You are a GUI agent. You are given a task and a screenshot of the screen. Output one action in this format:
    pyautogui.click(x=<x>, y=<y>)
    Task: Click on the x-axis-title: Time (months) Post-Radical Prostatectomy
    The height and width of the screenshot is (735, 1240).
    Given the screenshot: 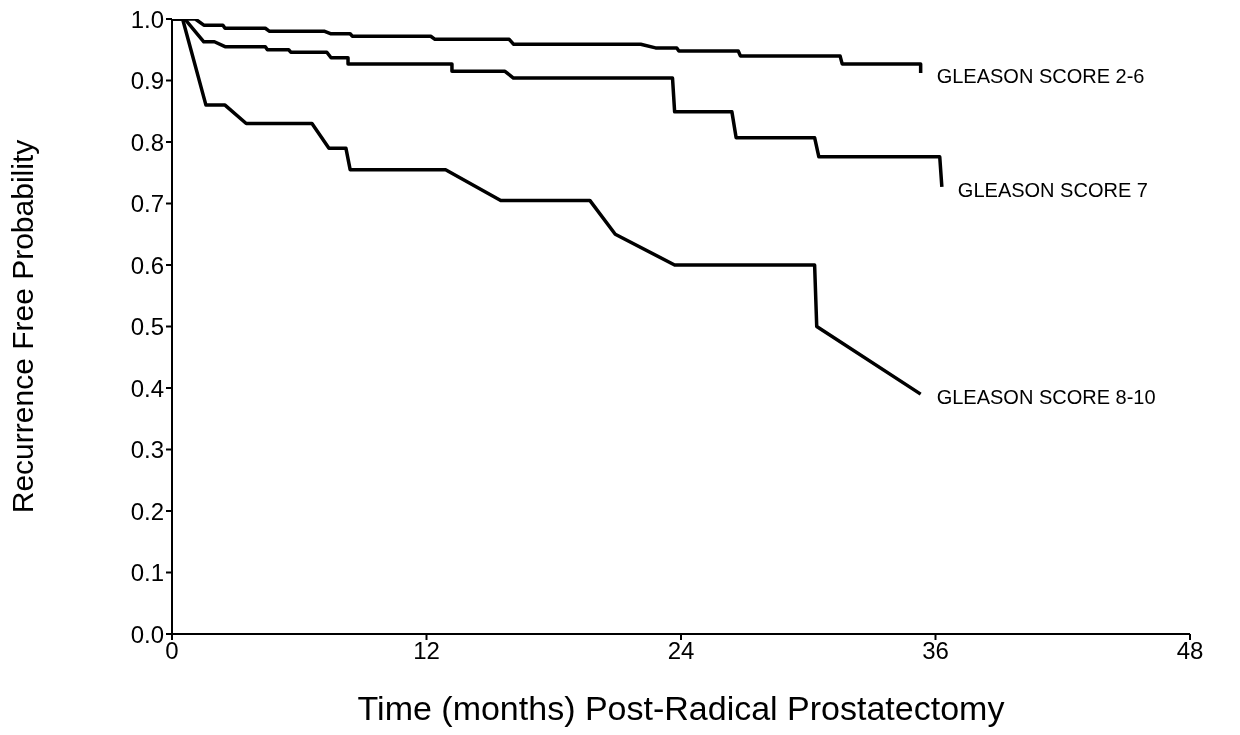 What is the action you would take?
    pyautogui.click(x=681, y=708)
    